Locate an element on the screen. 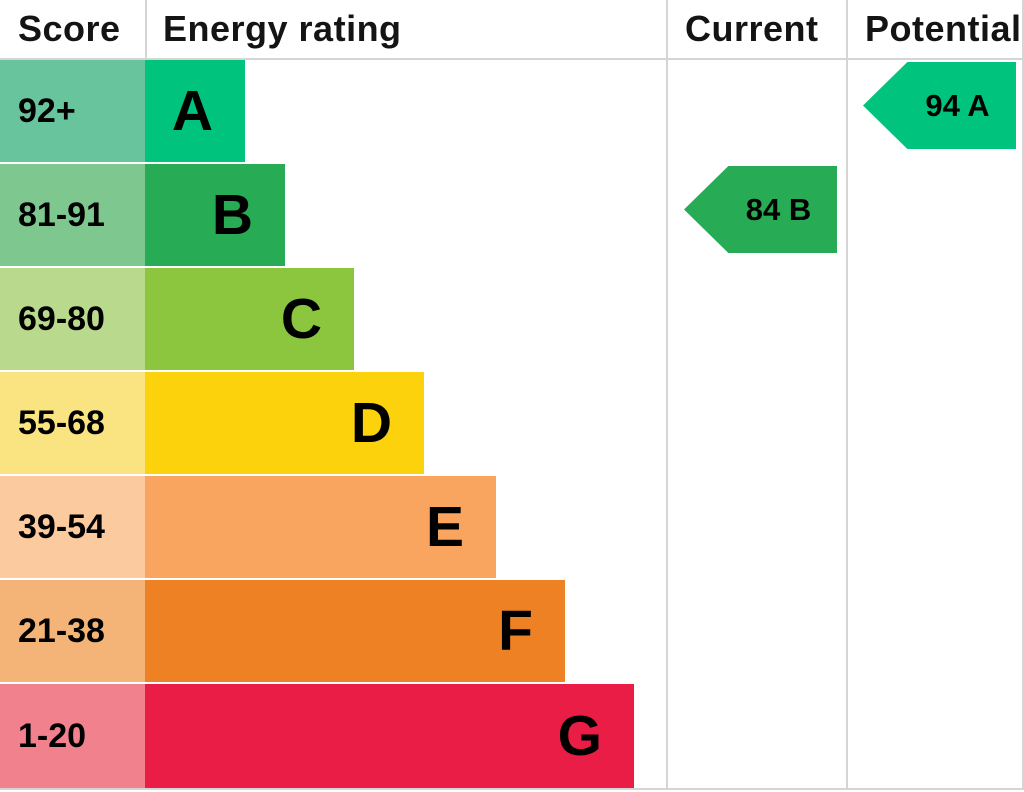  band-letter: F is located at coordinates (515, 630).